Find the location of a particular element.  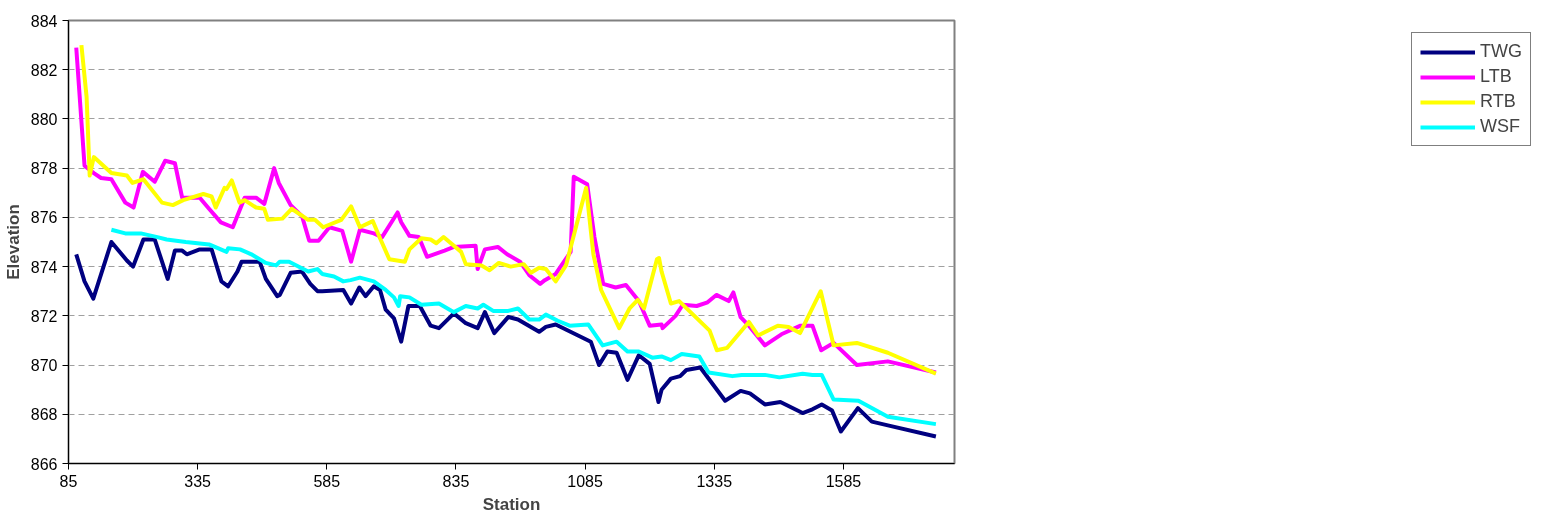

x-tick-label: 1085 is located at coordinates (585, 481).